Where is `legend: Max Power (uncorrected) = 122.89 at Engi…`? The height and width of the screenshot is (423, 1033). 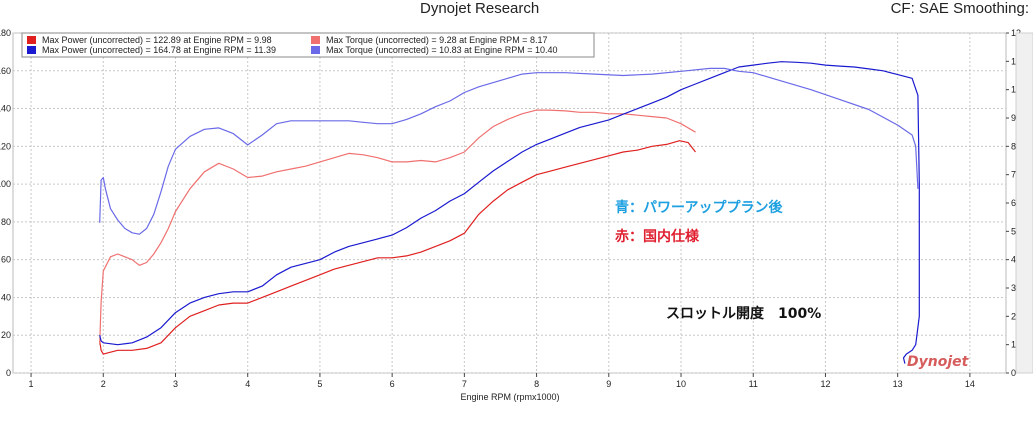 legend: Max Power (uncorrected) = 122.89 at Engi… is located at coordinates (308, 45).